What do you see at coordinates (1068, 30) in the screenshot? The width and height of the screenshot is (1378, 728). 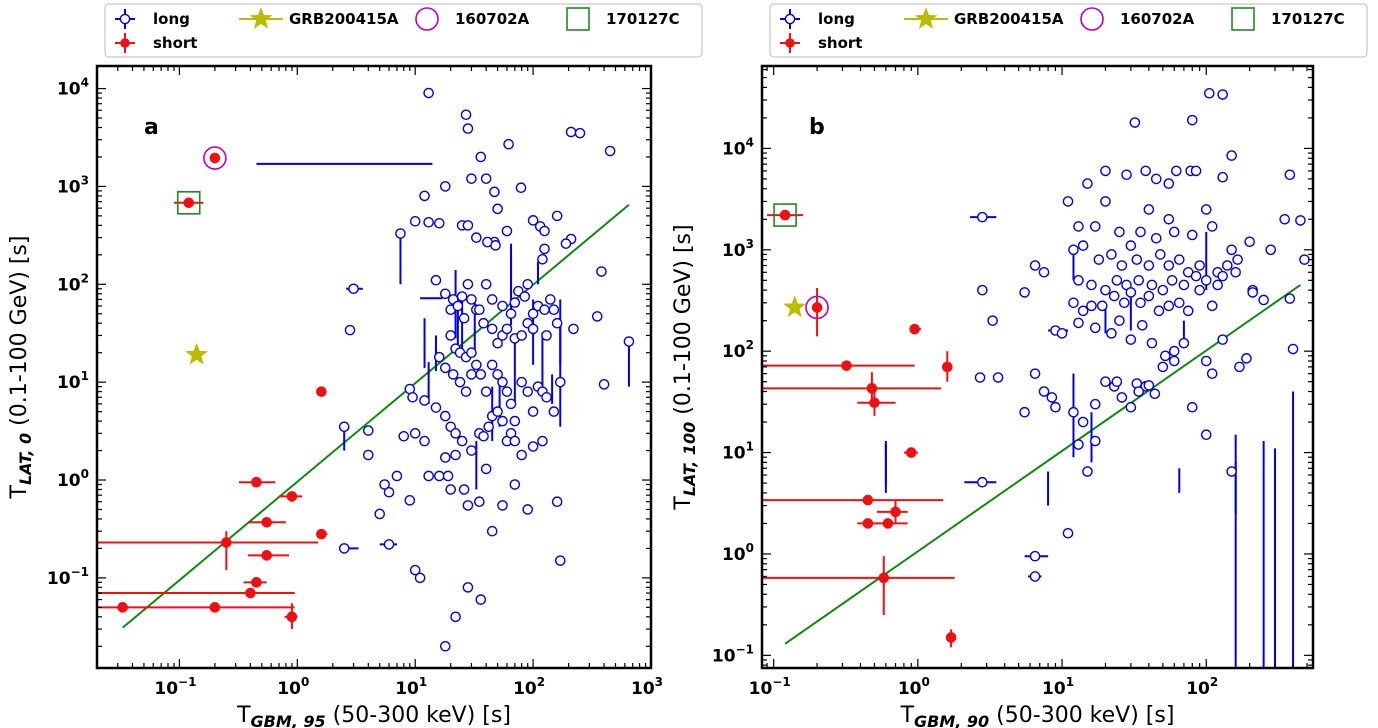 I see `legend: long short GRB200415A 160702A 170127C` at bounding box center [1068, 30].